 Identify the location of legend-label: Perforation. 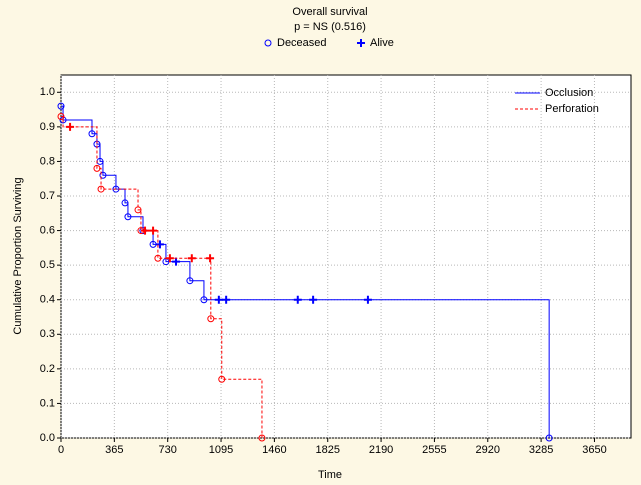
(572, 109).